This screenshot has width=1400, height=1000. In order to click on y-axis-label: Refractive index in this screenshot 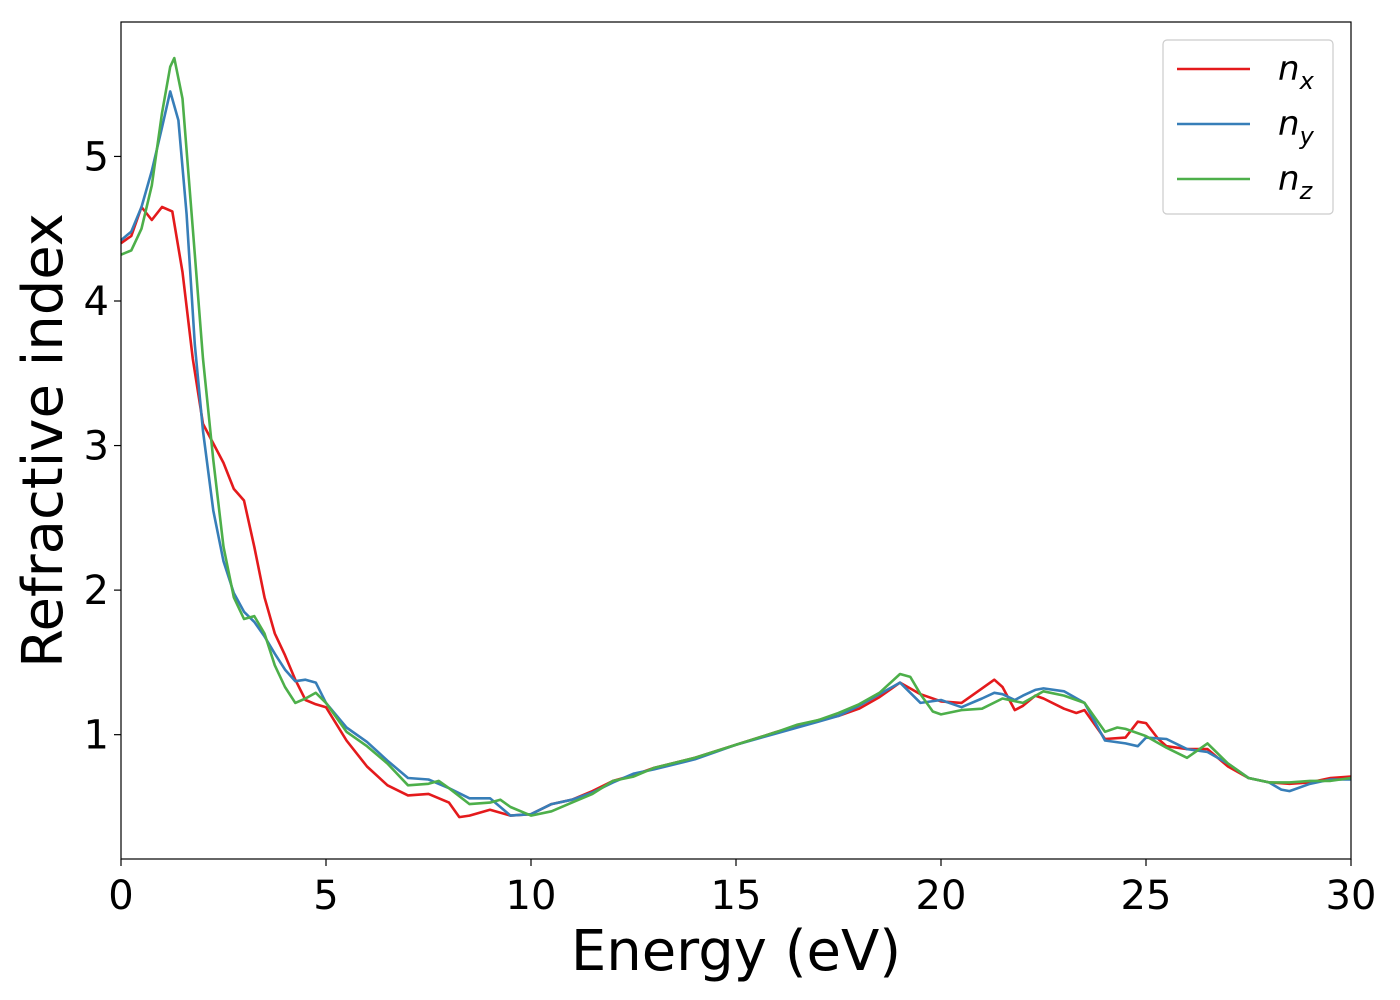, I will do `click(43, 440)`.